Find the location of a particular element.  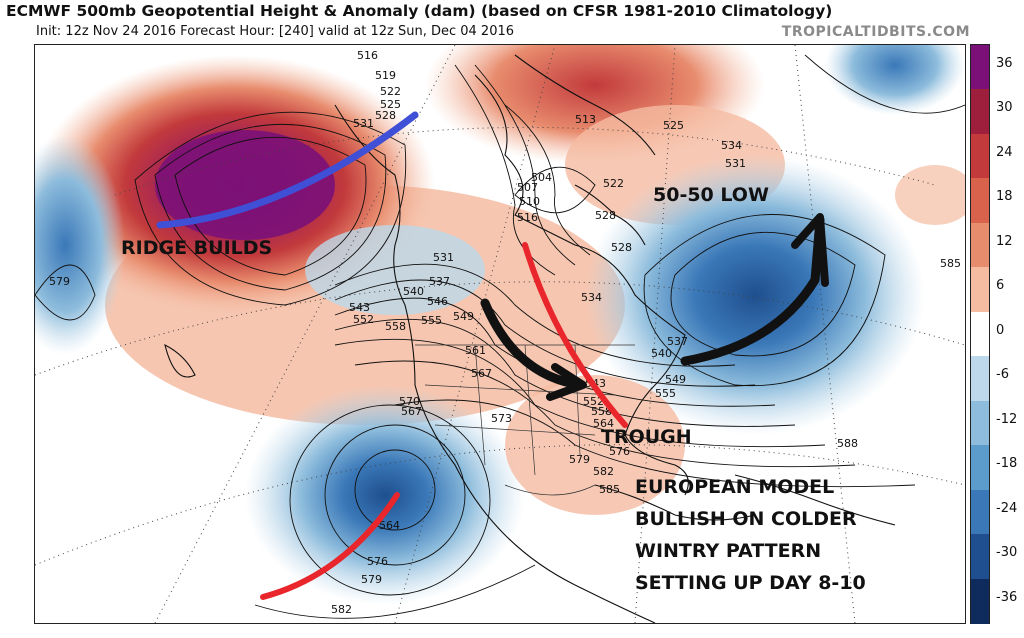

ridge-builds-label: RIDGE BUILDS is located at coordinates (196, 248).